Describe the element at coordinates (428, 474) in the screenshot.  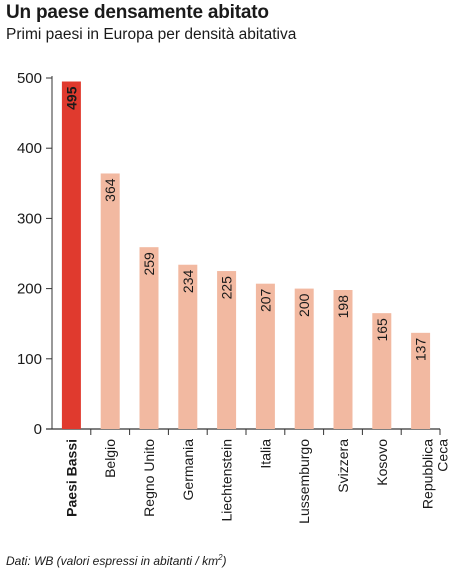
I see `x-category-label-line: Repubblica` at that location.